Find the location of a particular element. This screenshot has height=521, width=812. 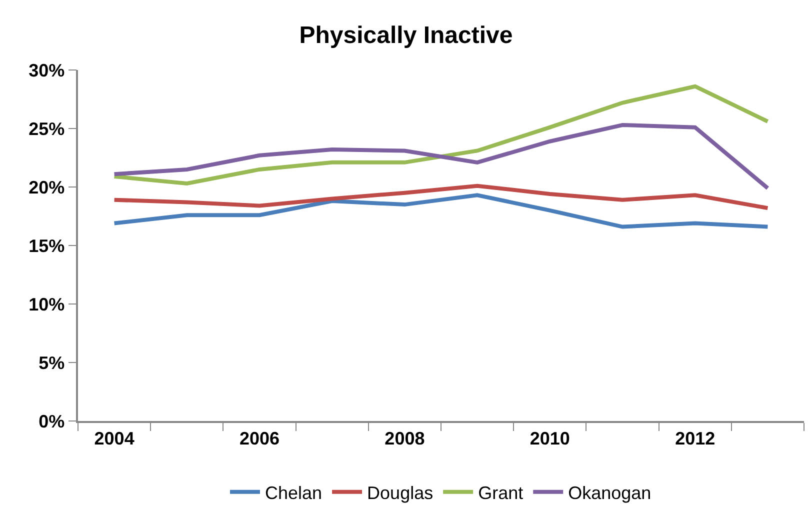

y-tick-label: 15% is located at coordinates (46, 246).